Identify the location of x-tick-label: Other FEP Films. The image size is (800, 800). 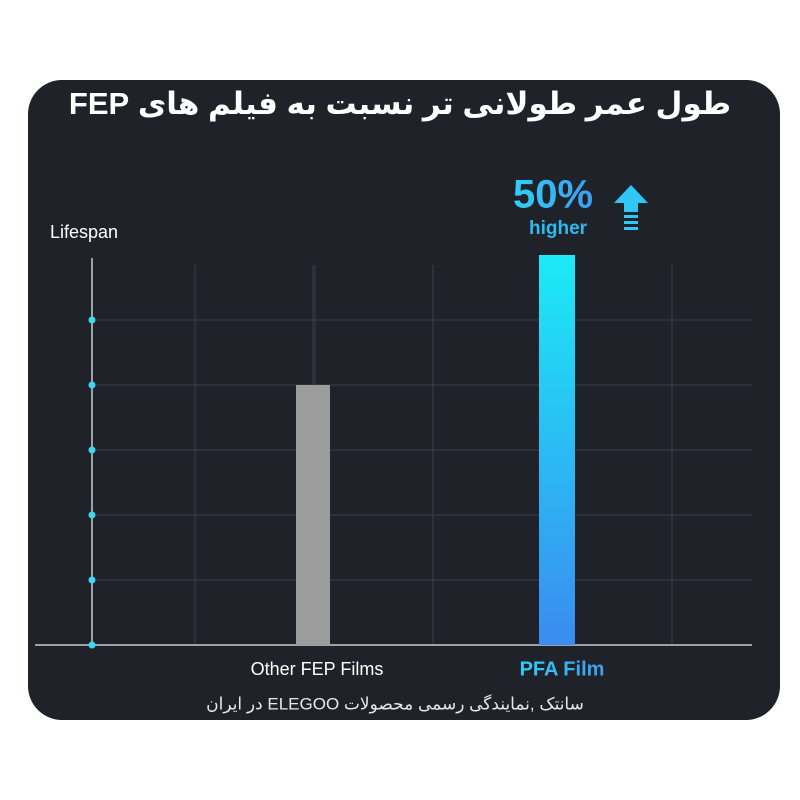
(317, 669).